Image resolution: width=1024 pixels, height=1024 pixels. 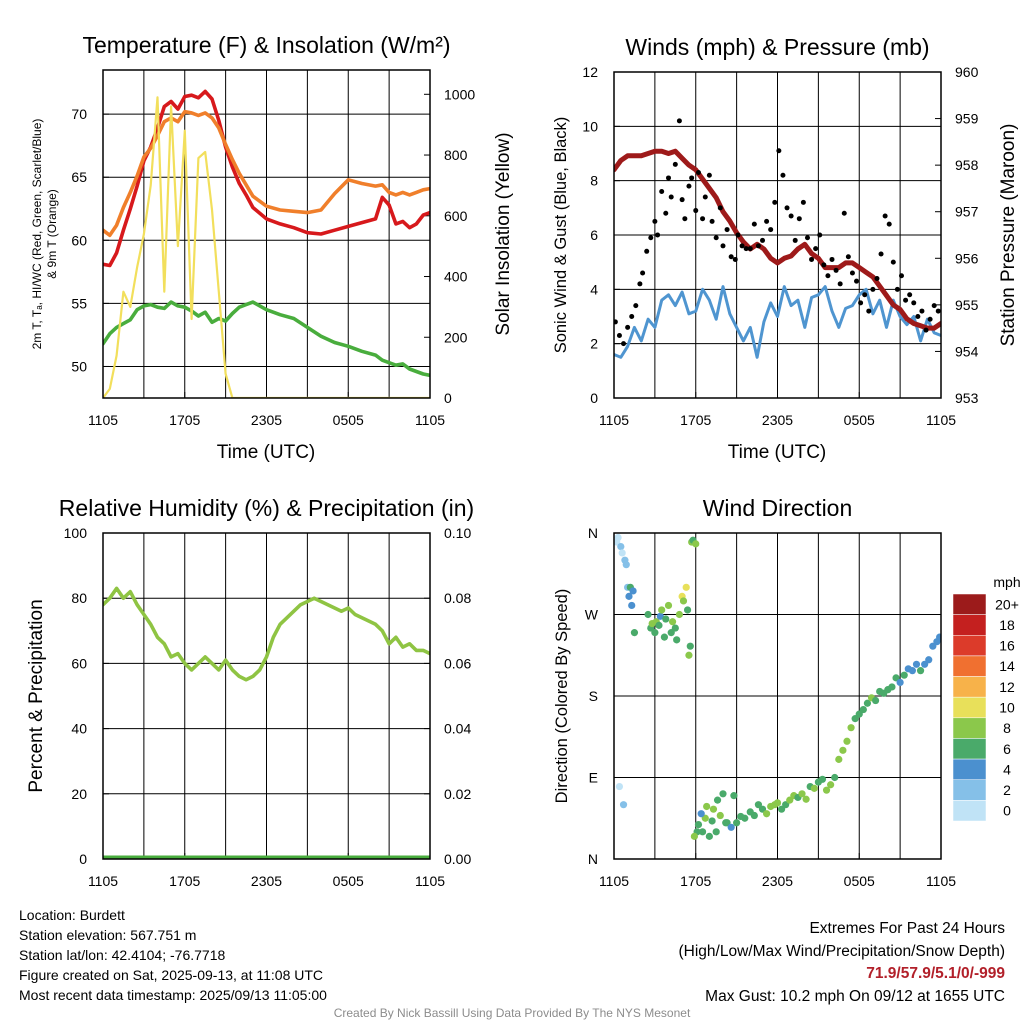 I want to click on y2-tick-label: 955, so click(x=967, y=305).